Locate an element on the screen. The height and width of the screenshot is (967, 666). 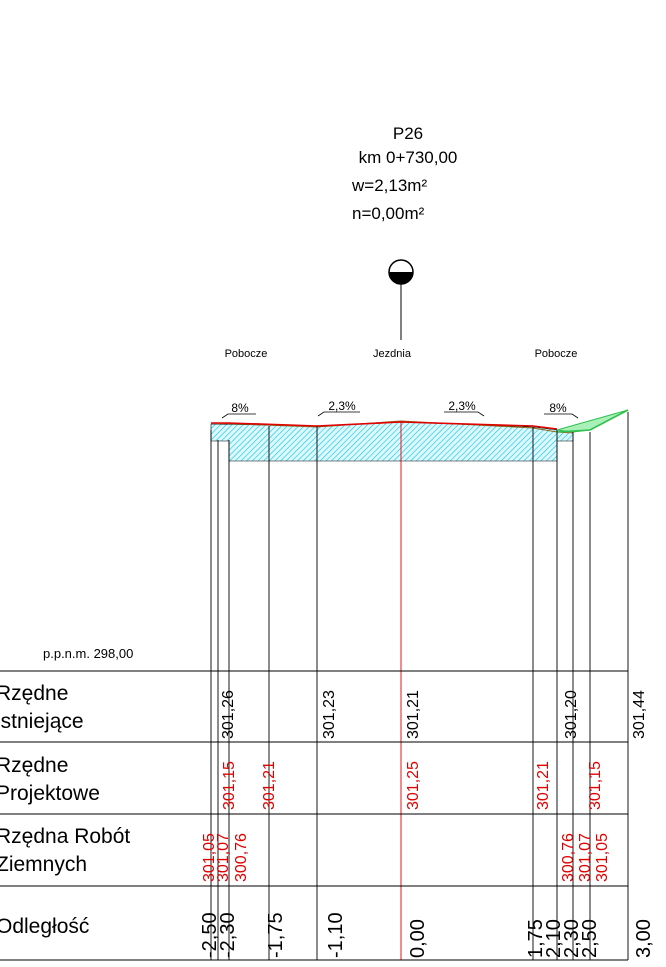
distance-value: -2,30 is located at coordinates (228, 935).